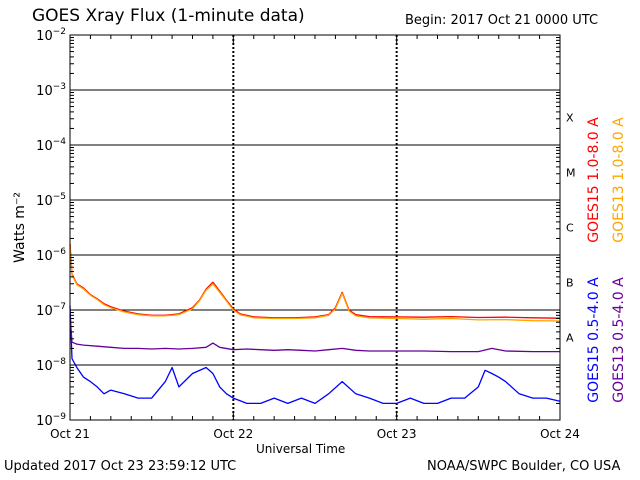 The width and height of the screenshot is (640, 480). What do you see at coordinates (619, 340) in the screenshot?
I see `legend-entry: GOES13 0.5-4.0 A` at bounding box center [619, 340].